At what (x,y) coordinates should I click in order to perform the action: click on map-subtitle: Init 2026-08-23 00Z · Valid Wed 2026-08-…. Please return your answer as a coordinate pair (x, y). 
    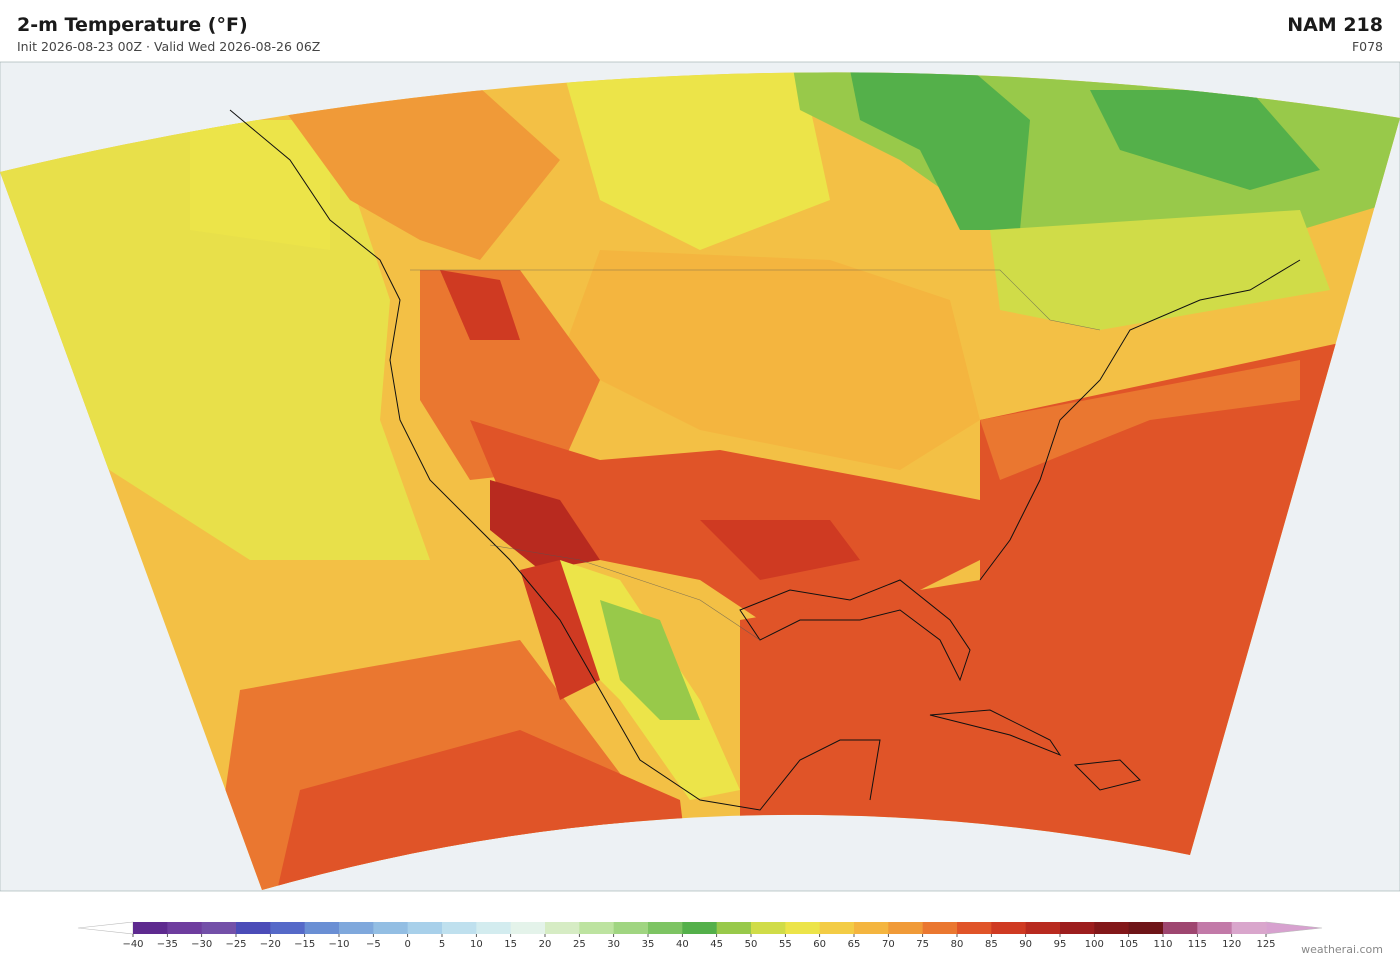
    Looking at the image, I should click on (169, 46).